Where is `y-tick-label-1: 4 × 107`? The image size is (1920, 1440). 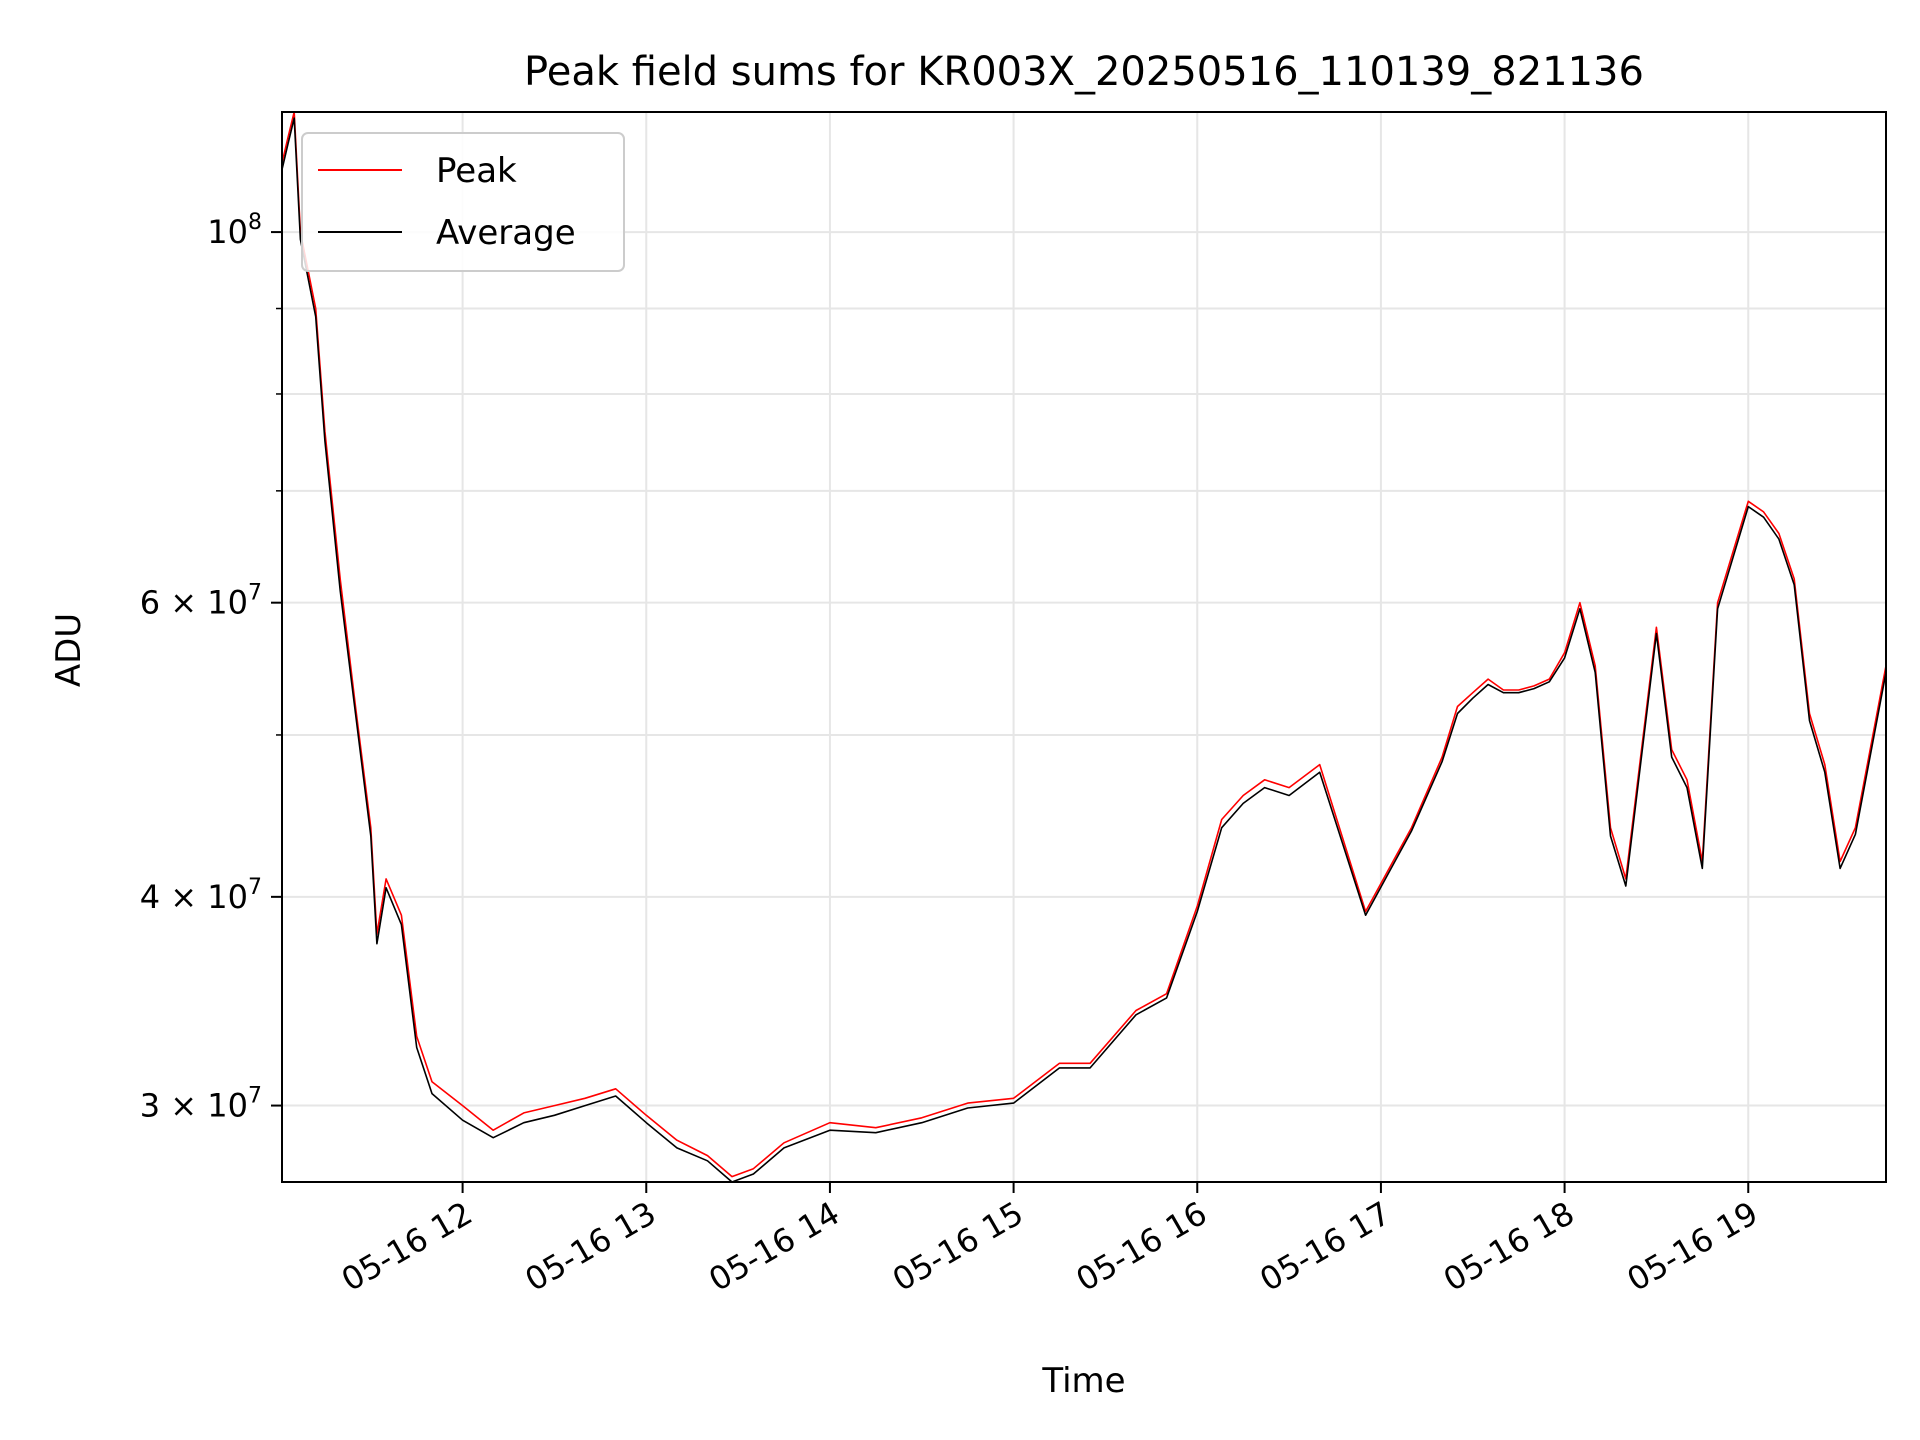
y-tick-label-1: 4 × 107 is located at coordinates (201, 895).